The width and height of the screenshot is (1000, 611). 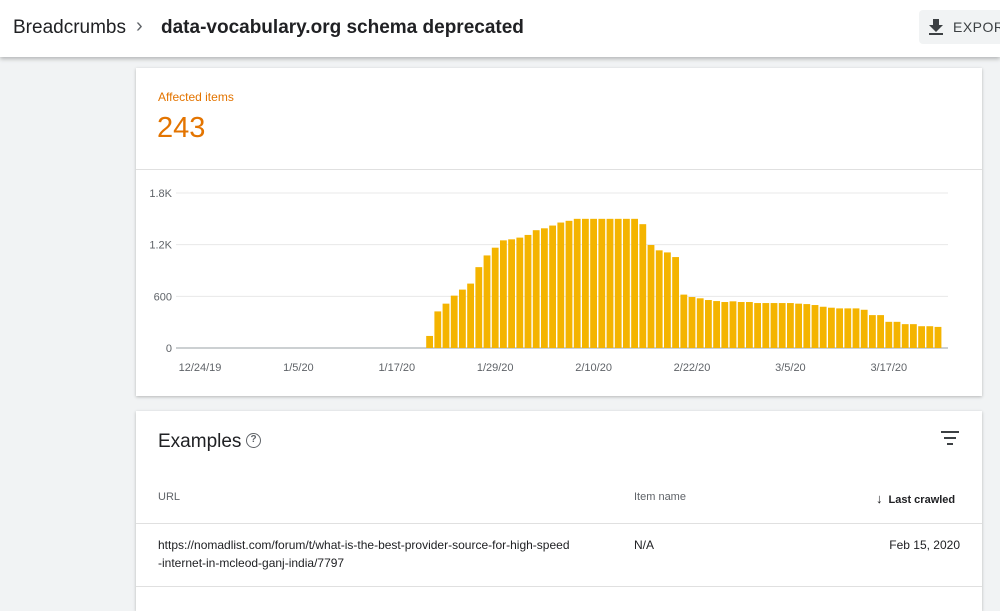 I want to click on y-tick-label: 1.2K, so click(x=160, y=246).